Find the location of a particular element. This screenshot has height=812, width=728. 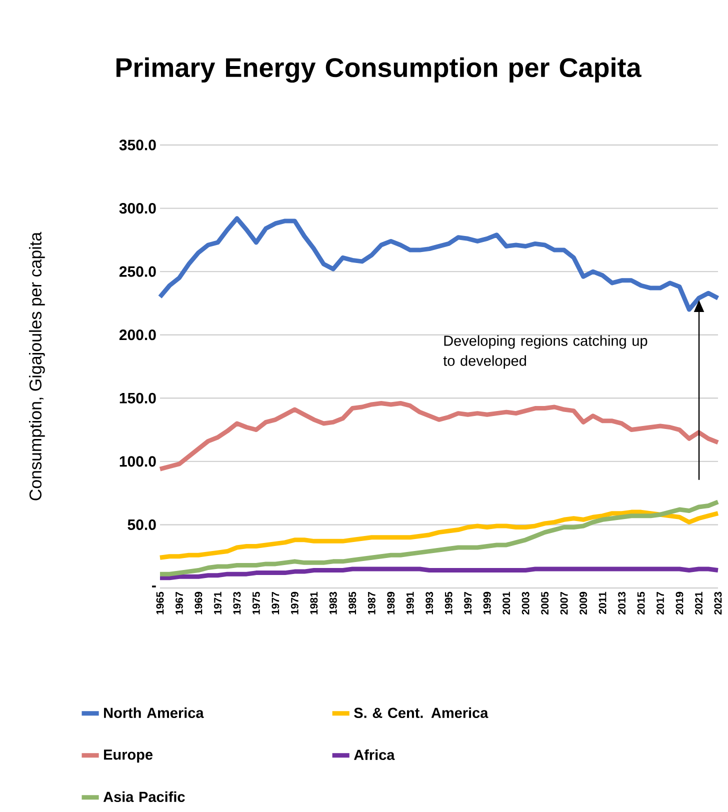

y-tick-label: - is located at coordinates (154, 587).